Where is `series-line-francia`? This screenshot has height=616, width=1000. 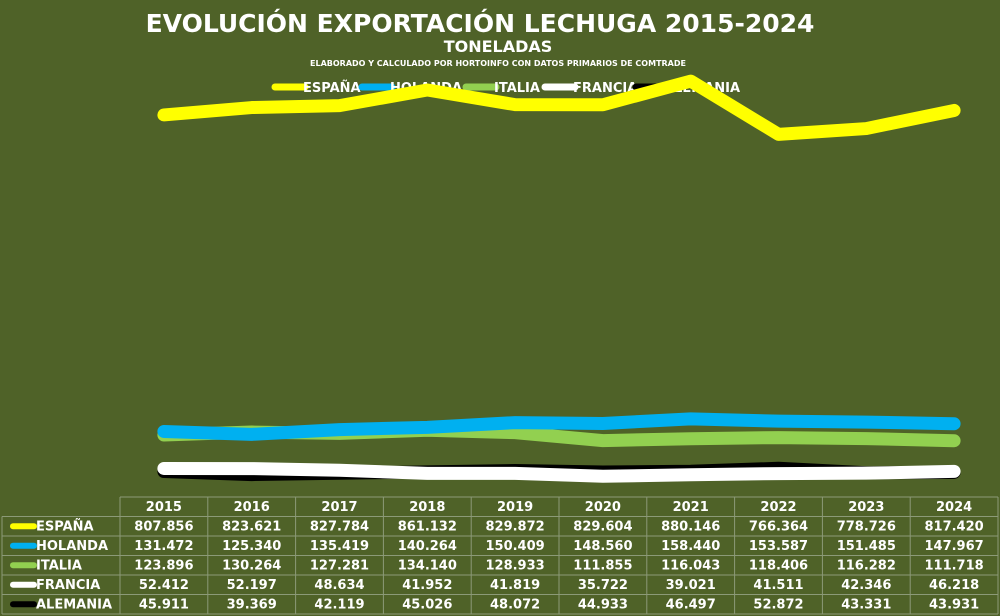
series-line-francia is located at coordinates (559, 472).